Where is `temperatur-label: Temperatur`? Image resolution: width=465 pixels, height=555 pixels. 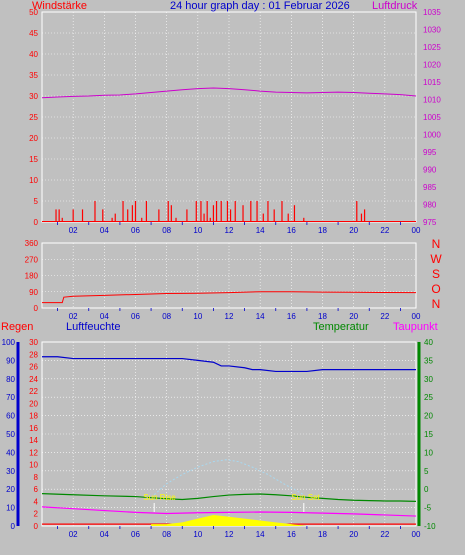
temperatur-label: Temperatur is located at coordinates (341, 327).